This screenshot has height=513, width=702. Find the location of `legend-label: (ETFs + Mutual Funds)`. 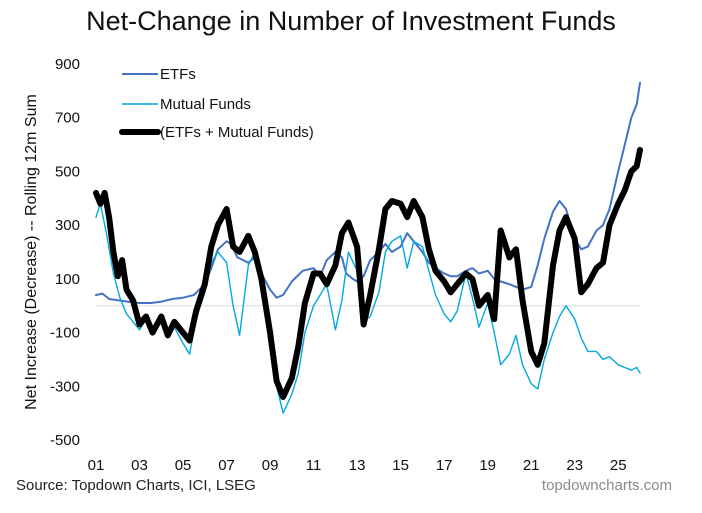

legend-label: (ETFs + Mutual Funds) is located at coordinates (237, 132).